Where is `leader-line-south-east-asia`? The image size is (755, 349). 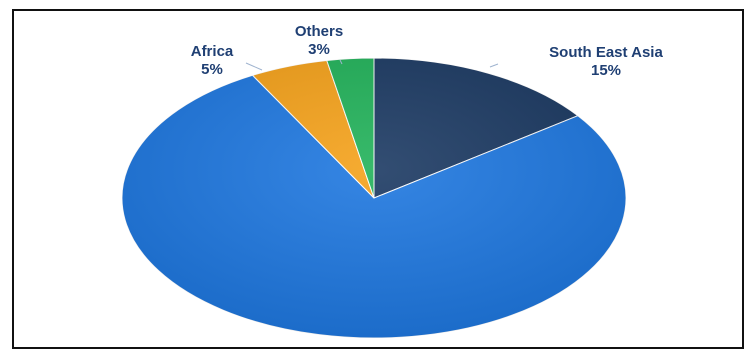
leader-line-south-east-asia is located at coordinates (494, 65).